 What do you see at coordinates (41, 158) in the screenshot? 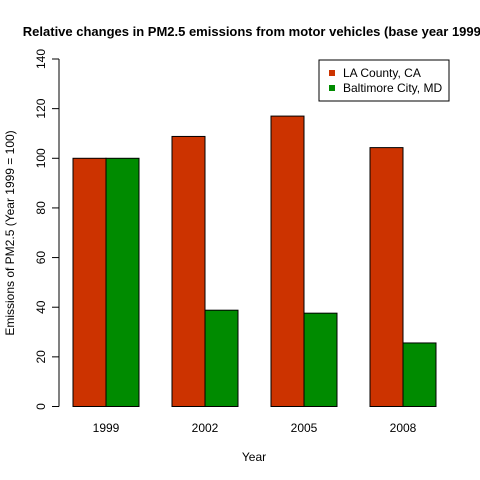
I see `y-tick-label: 100` at bounding box center [41, 158].